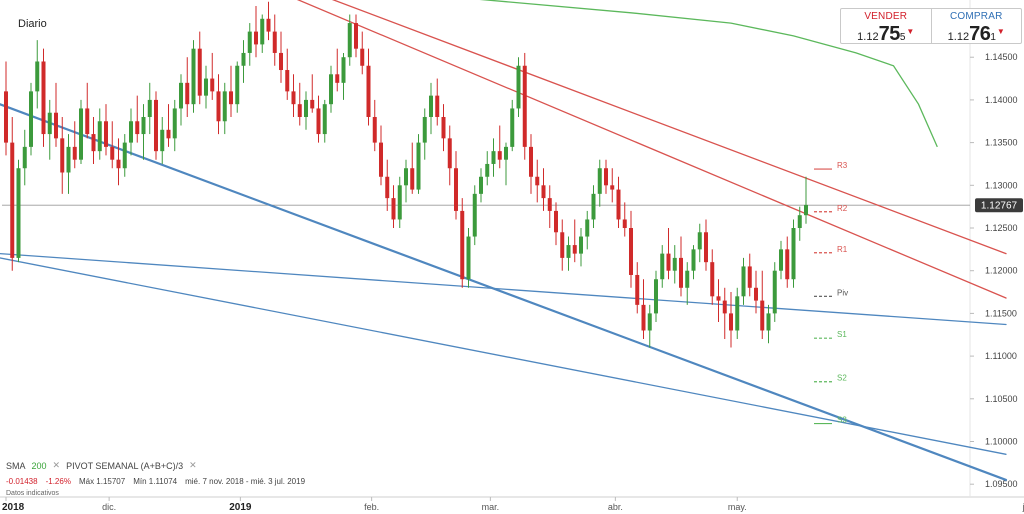 This screenshot has width=1024, height=514. Describe the element at coordinates (842, 420) in the screenshot. I see `pivot-level-label: S3` at that location.